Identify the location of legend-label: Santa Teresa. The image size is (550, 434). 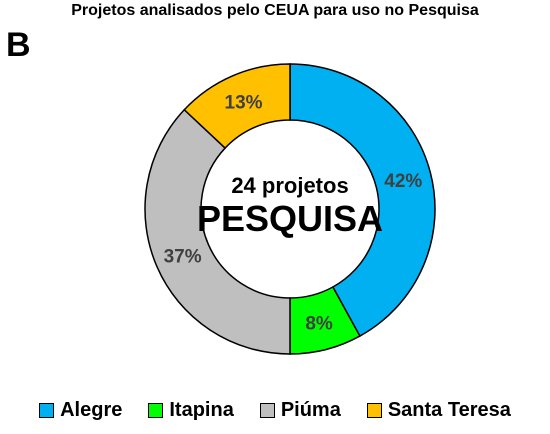
(449, 410).